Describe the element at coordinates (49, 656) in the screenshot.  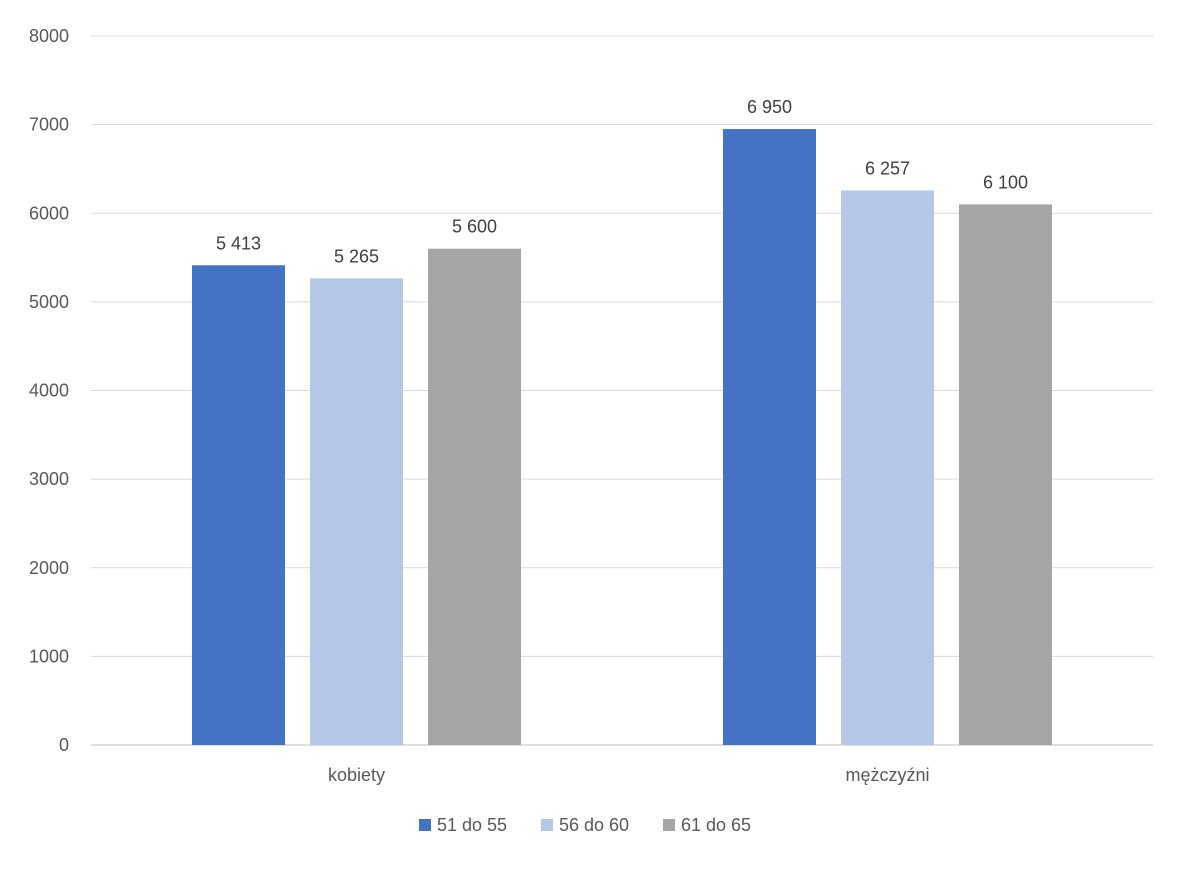
I see `y-tick-label: 1000` at that location.